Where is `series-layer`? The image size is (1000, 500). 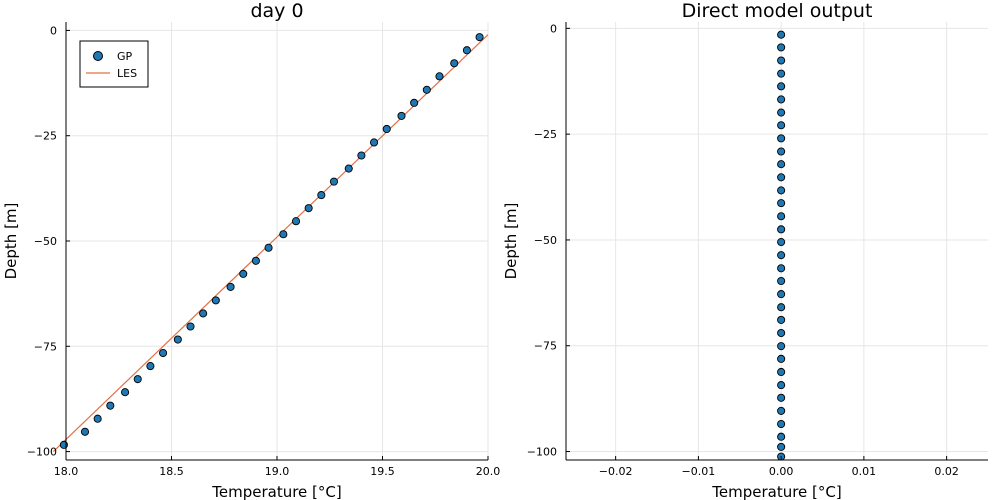
series-layer is located at coordinates (781, 245).